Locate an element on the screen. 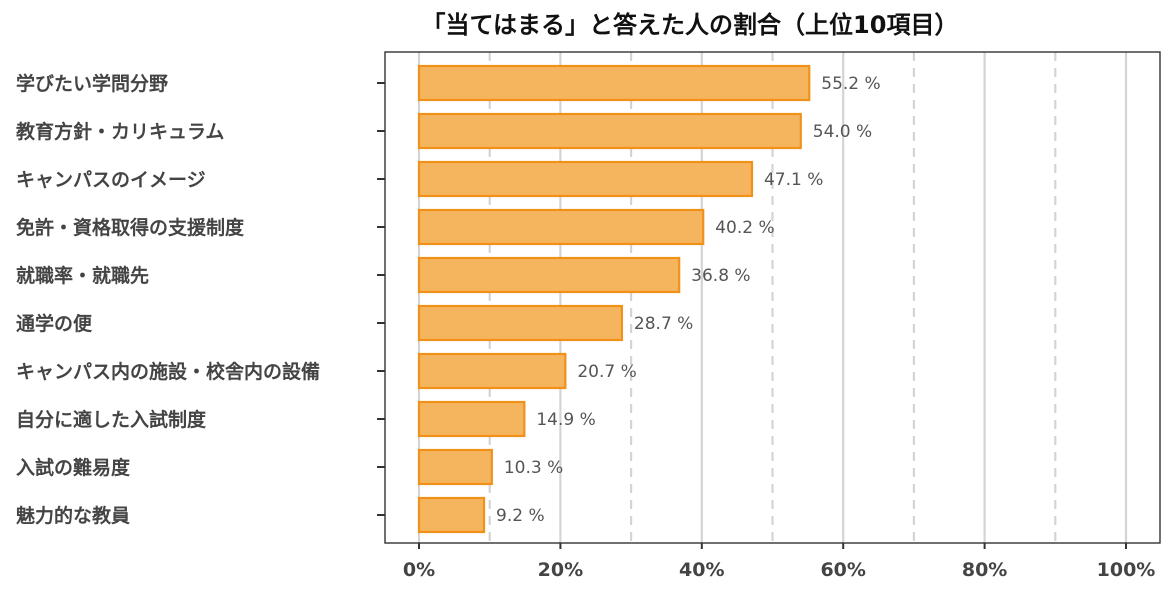  x-tick-label: 60% is located at coordinates (842, 570).